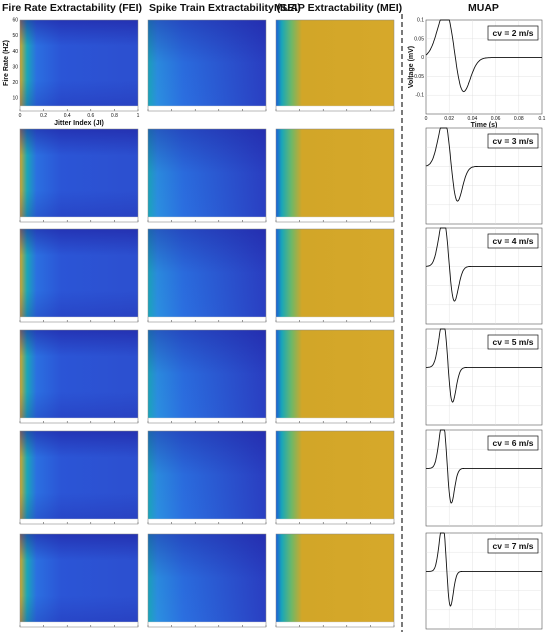  I want to click on cv-label-5: cv = 6 m/s, so click(513, 443).